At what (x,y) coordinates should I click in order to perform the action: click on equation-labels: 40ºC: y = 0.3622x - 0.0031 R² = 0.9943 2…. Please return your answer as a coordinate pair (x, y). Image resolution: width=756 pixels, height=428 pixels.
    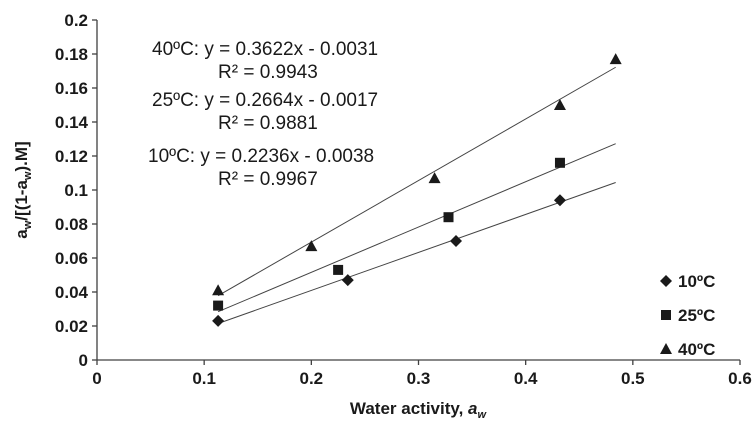
    Looking at the image, I should click on (263, 114).